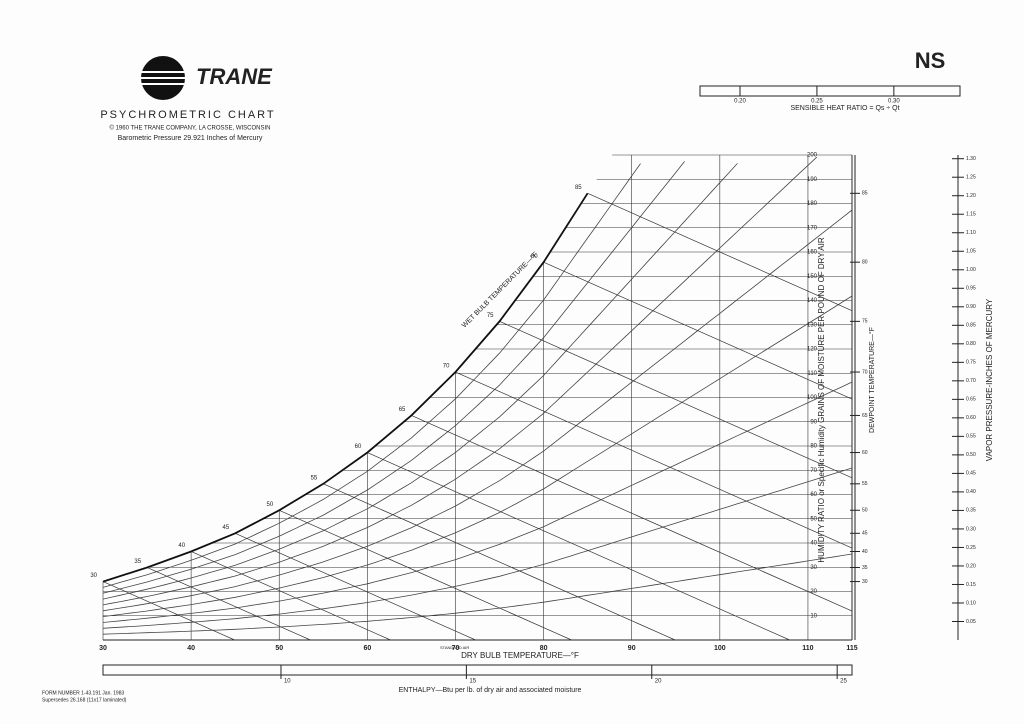 Image resolution: width=1024 pixels, height=724 pixels. I want to click on wet-bulb-tick-label: 65, so click(402, 410).